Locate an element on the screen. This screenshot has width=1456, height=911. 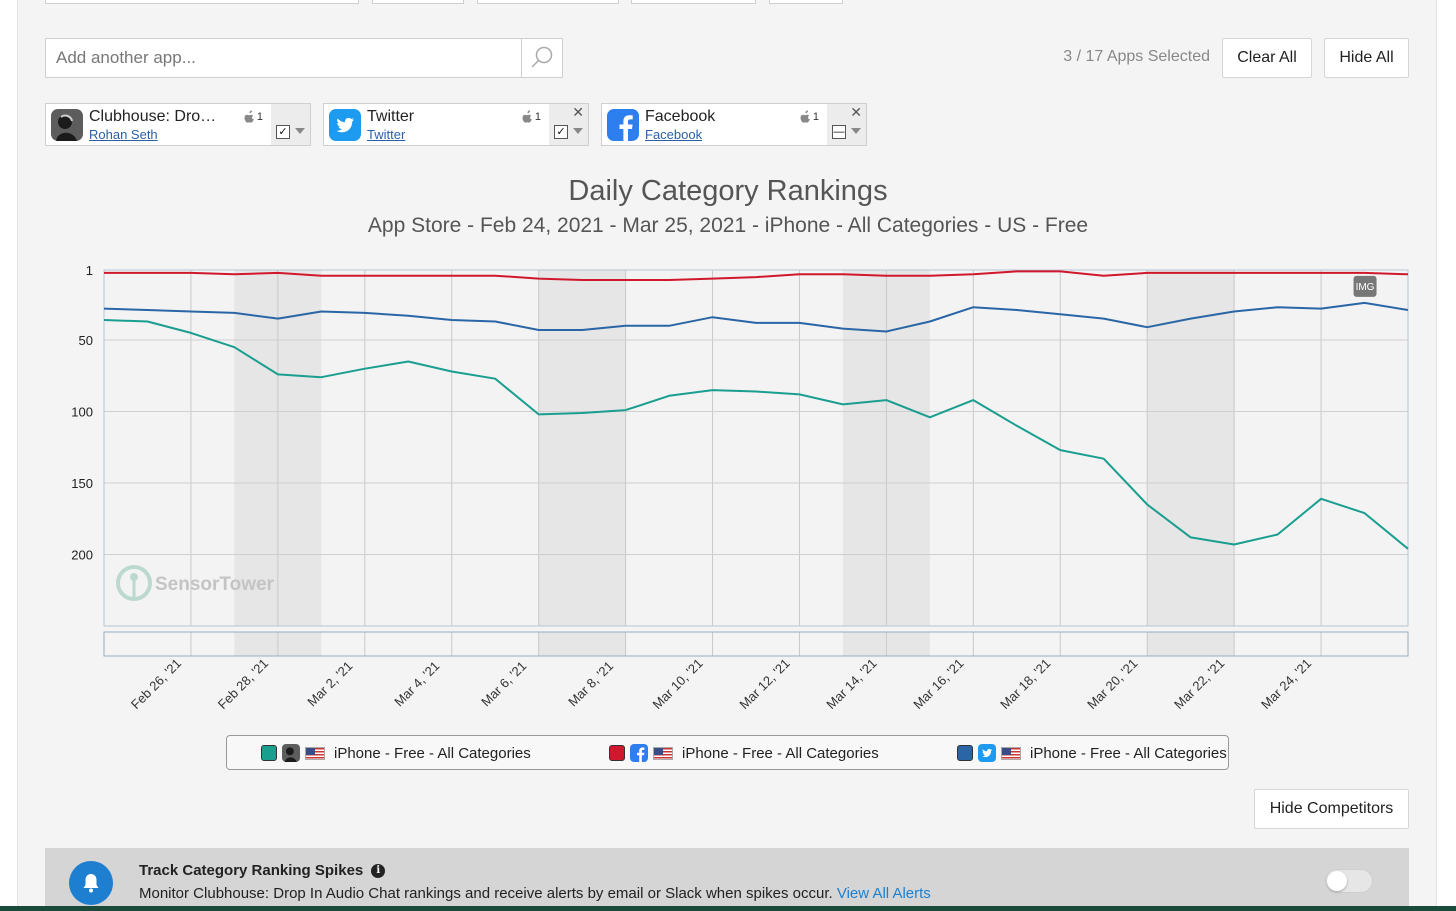
legend-item-clubhouse: iPhone - Free - All Categories is located at coordinates (396, 753).